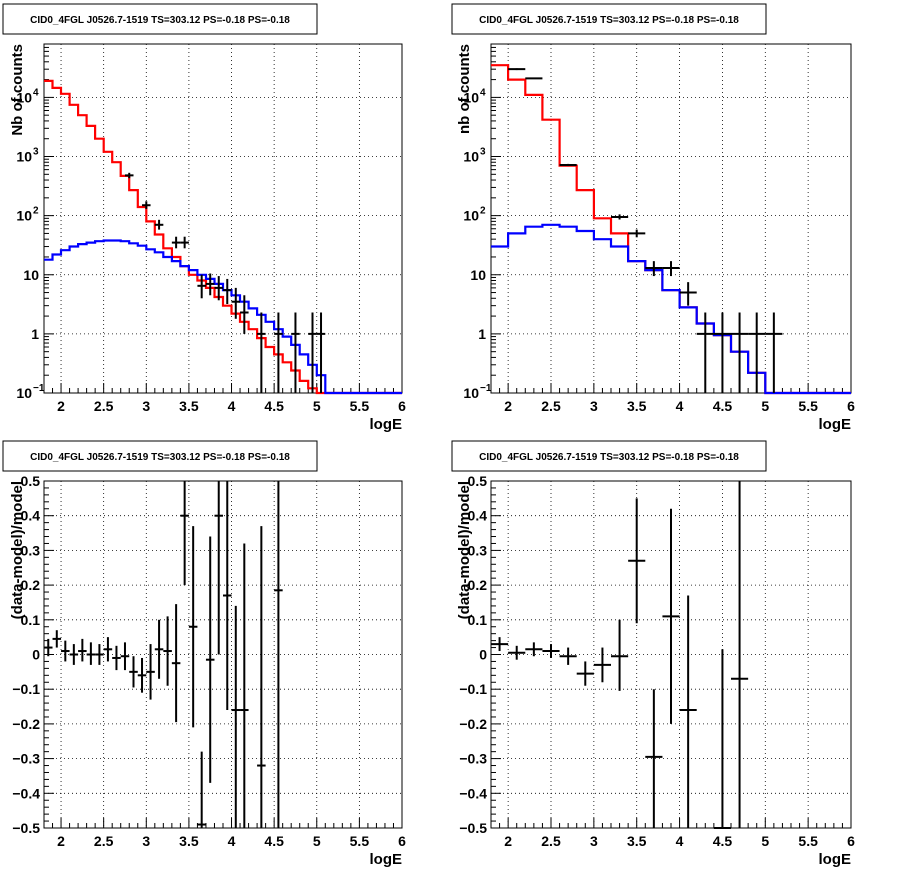 The image size is (898, 875). What do you see at coordinates (464, 89) in the screenshot?
I see `y-axis-label: nb of counts` at bounding box center [464, 89].